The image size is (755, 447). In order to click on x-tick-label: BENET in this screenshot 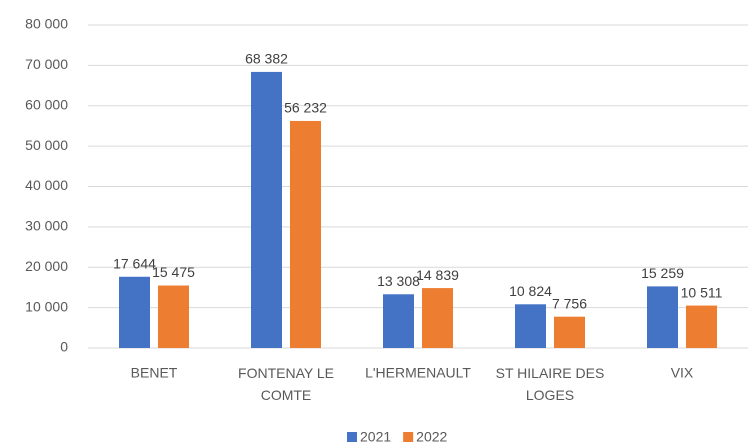, I will do `click(154, 373)`.